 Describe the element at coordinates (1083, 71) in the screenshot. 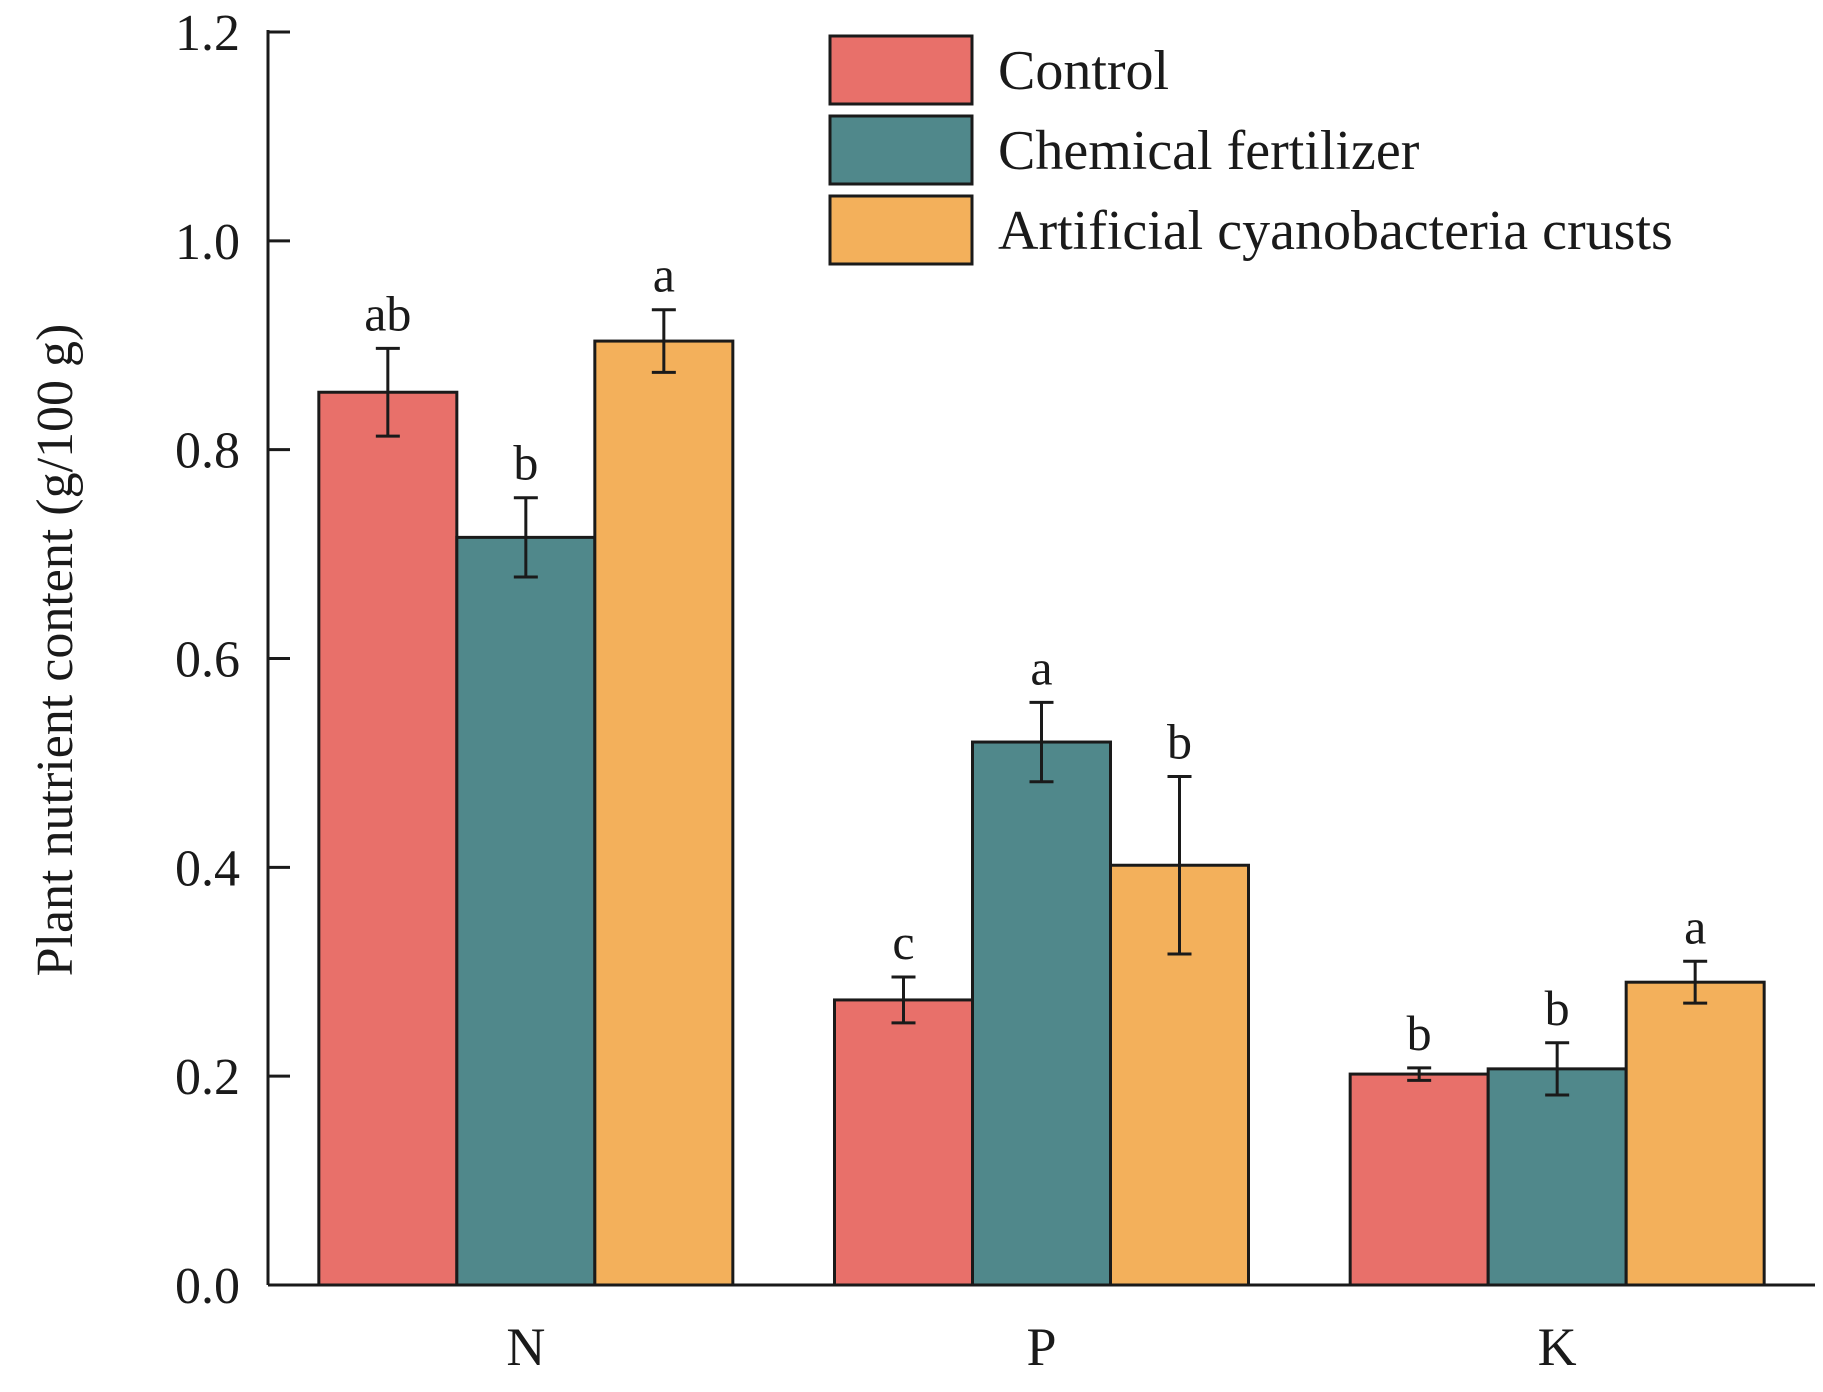

I see `legend-label-0: Control` at that location.